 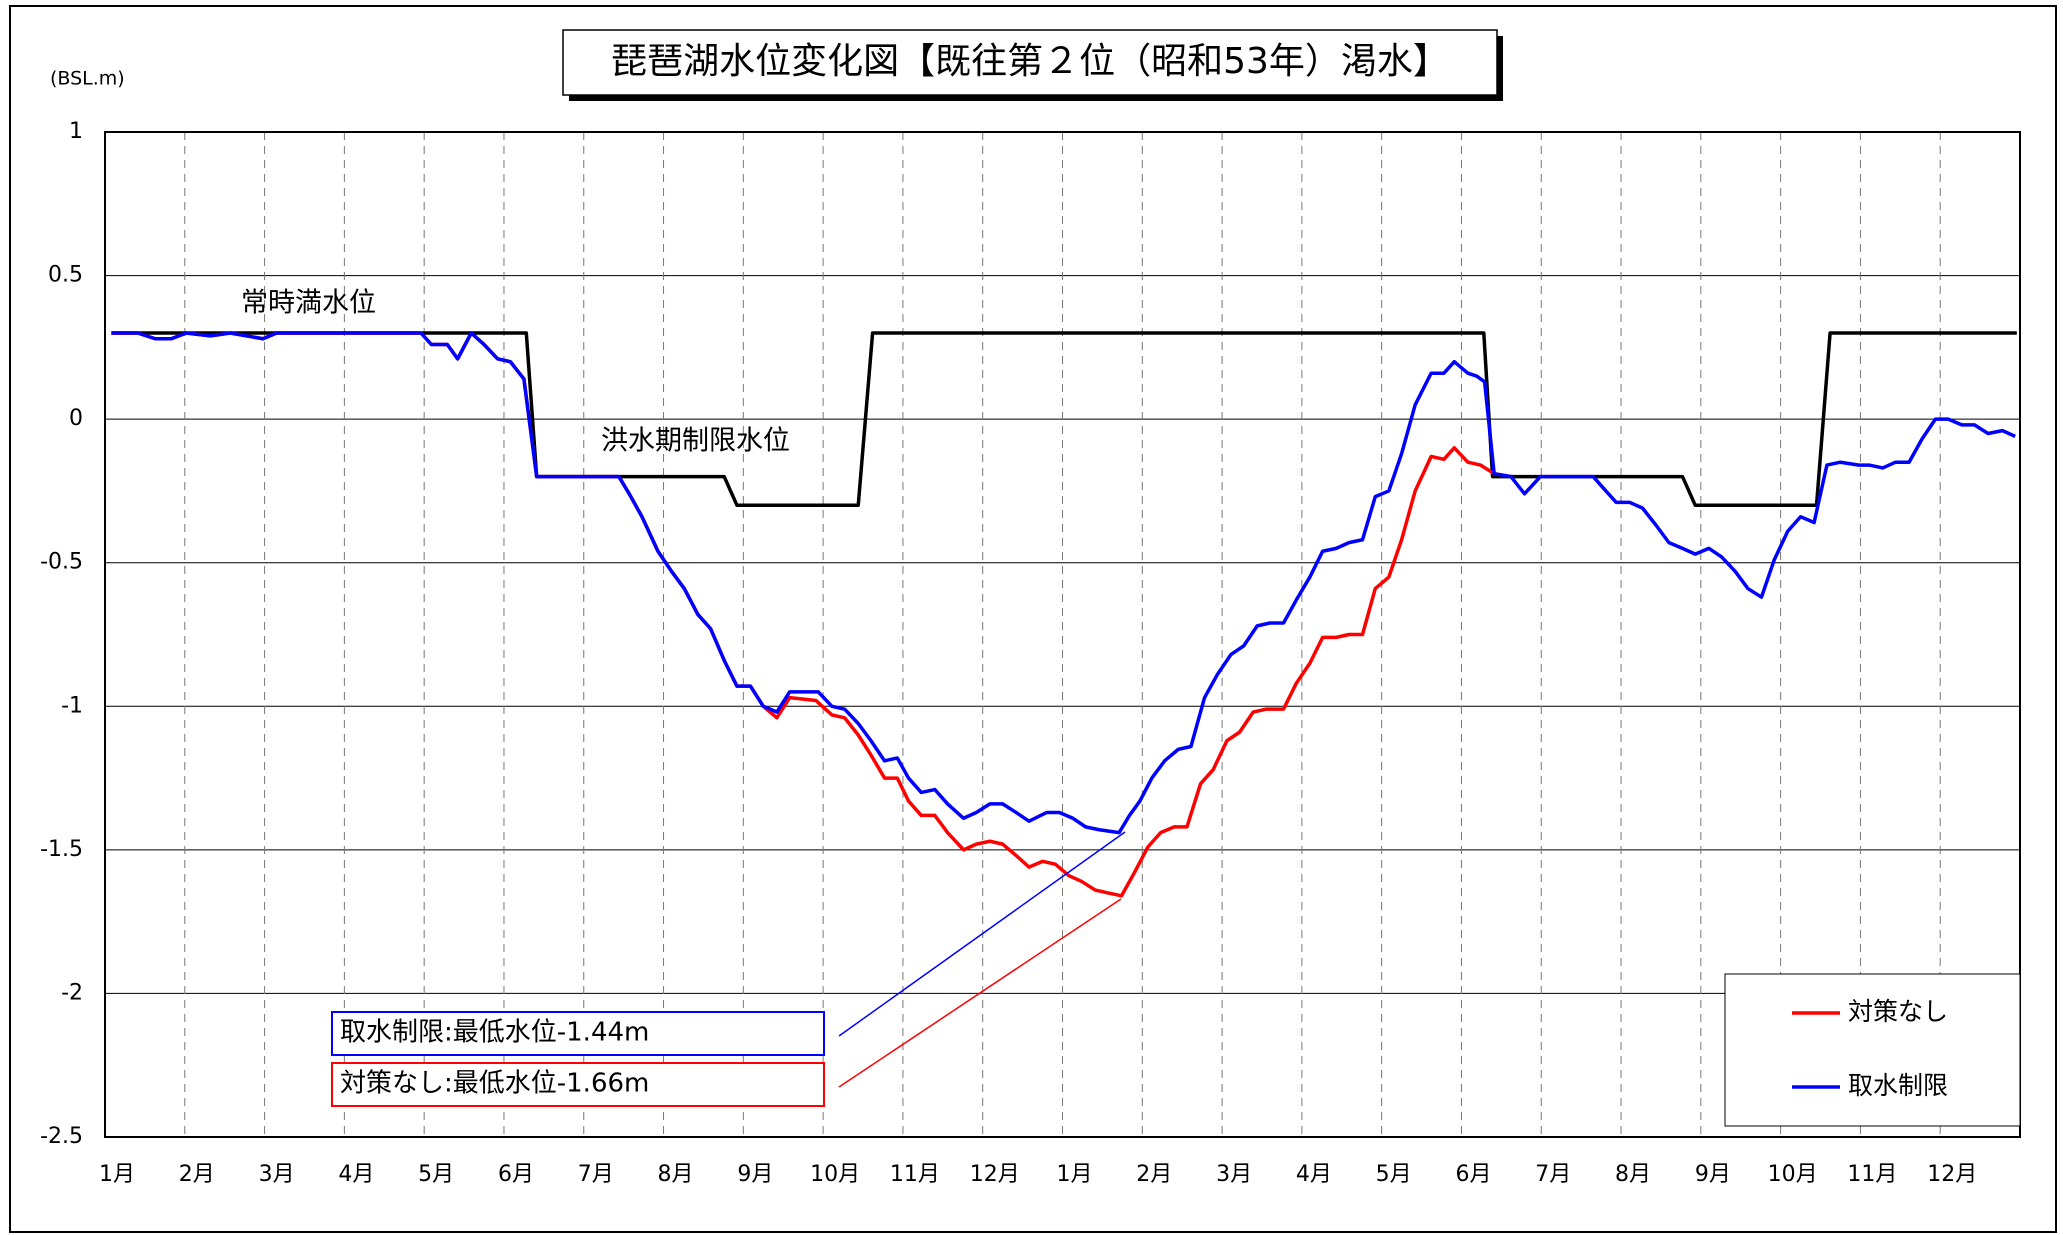 I want to click on y-tick-label: -1.5, so click(x=61, y=849).